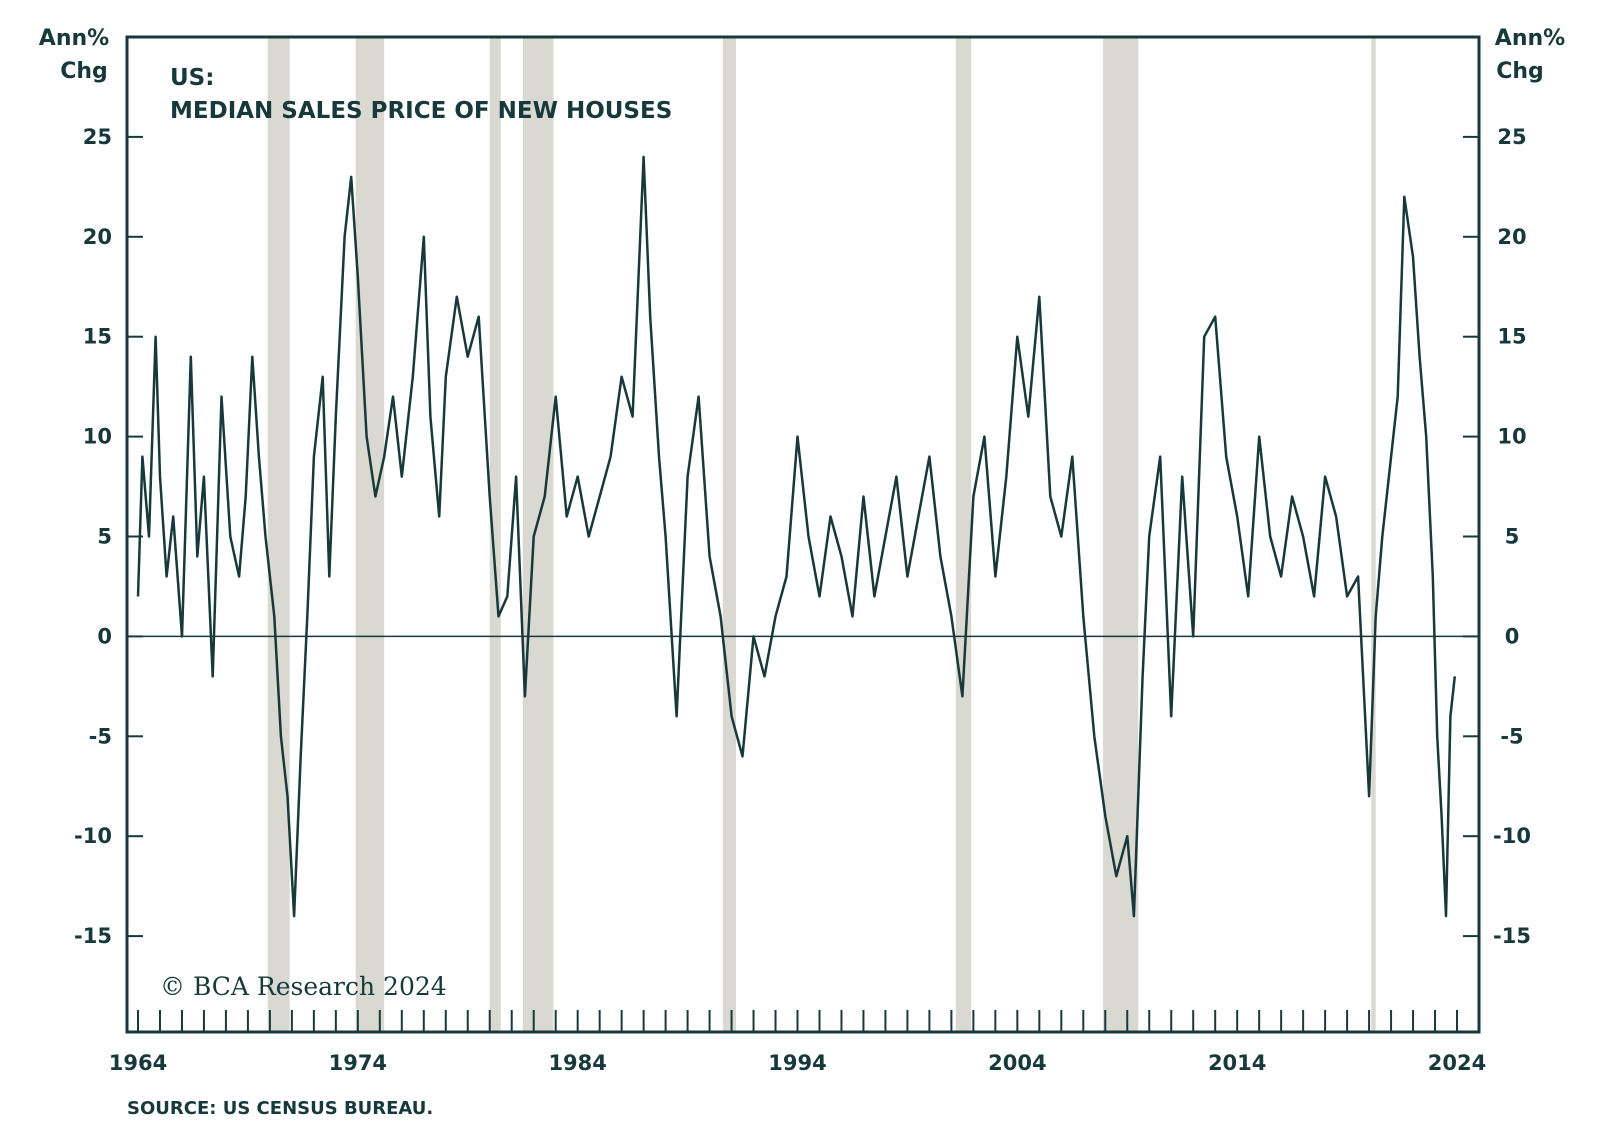 This screenshot has height=1146, width=1600. What do you see at coordinates (74, 38) in the screenshot?
I see `left-axis-label-line1: Ann%` at bounding box center [74, 38].